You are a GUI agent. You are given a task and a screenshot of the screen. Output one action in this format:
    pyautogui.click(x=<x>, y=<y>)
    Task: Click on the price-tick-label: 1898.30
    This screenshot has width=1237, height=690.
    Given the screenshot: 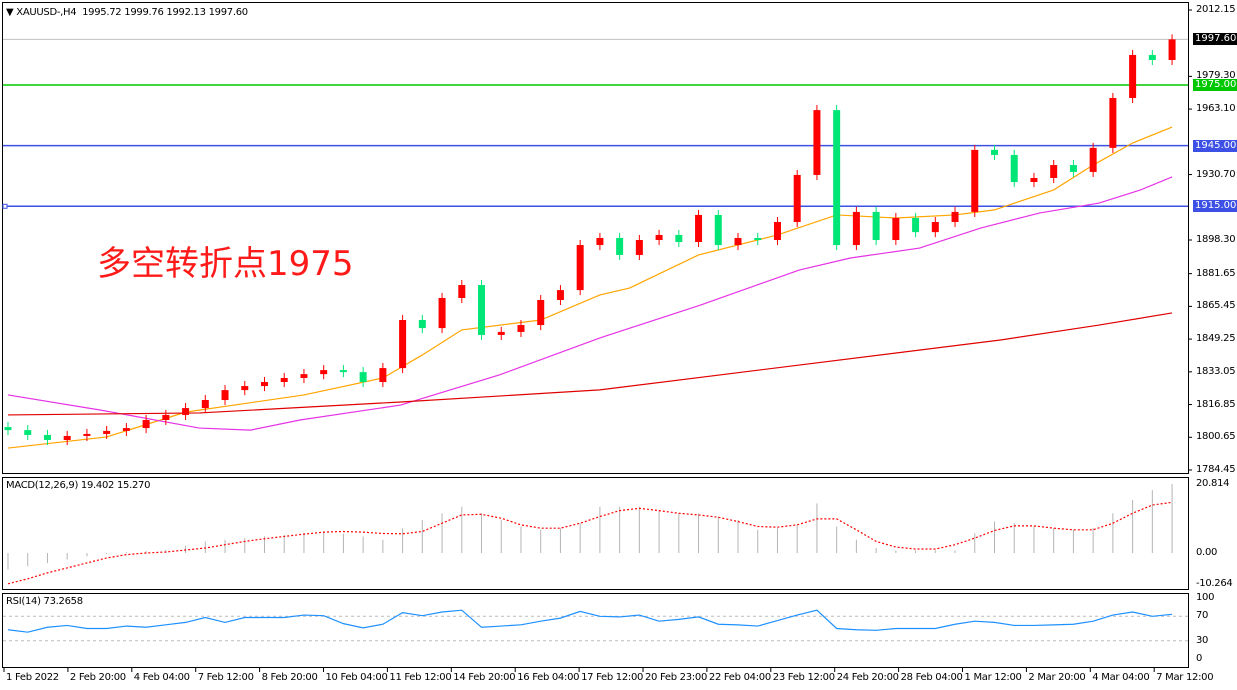 What is the action you would take?
    pyautogui.click(x=1216, y=239)
    